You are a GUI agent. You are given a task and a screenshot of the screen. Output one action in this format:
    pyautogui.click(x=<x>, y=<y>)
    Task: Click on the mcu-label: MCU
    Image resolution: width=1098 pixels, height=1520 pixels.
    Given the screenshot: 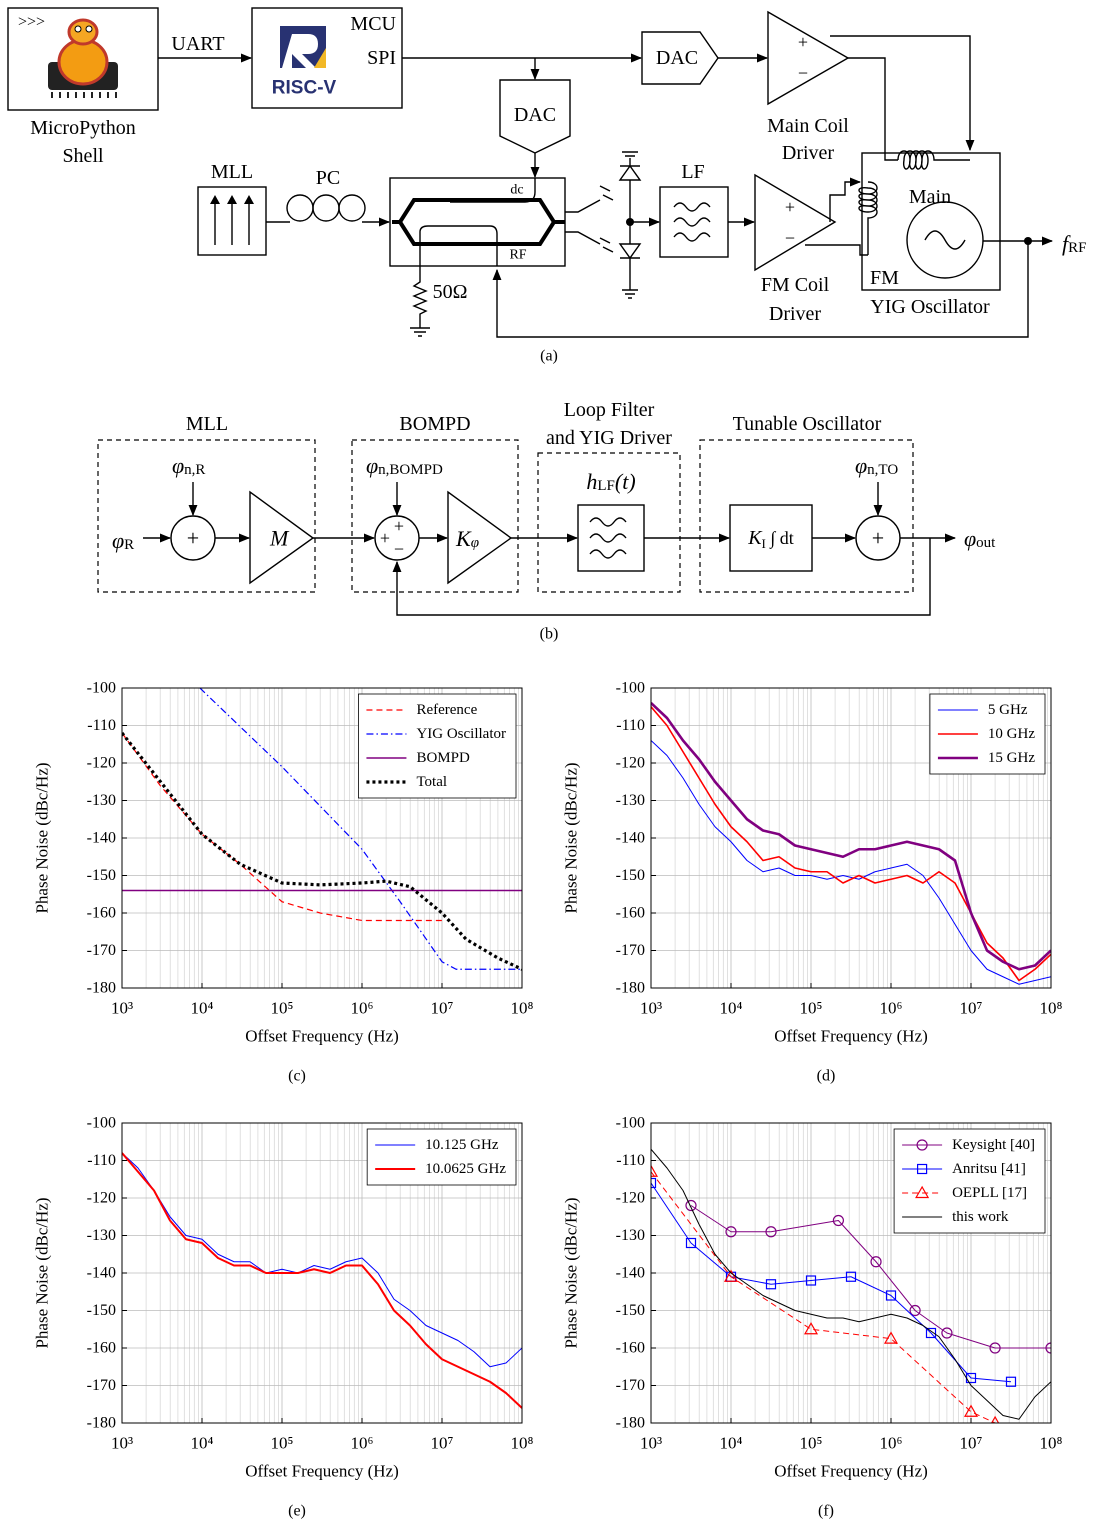 What is the action you would take?
    pyautogui.click(x=373, y=24)
    